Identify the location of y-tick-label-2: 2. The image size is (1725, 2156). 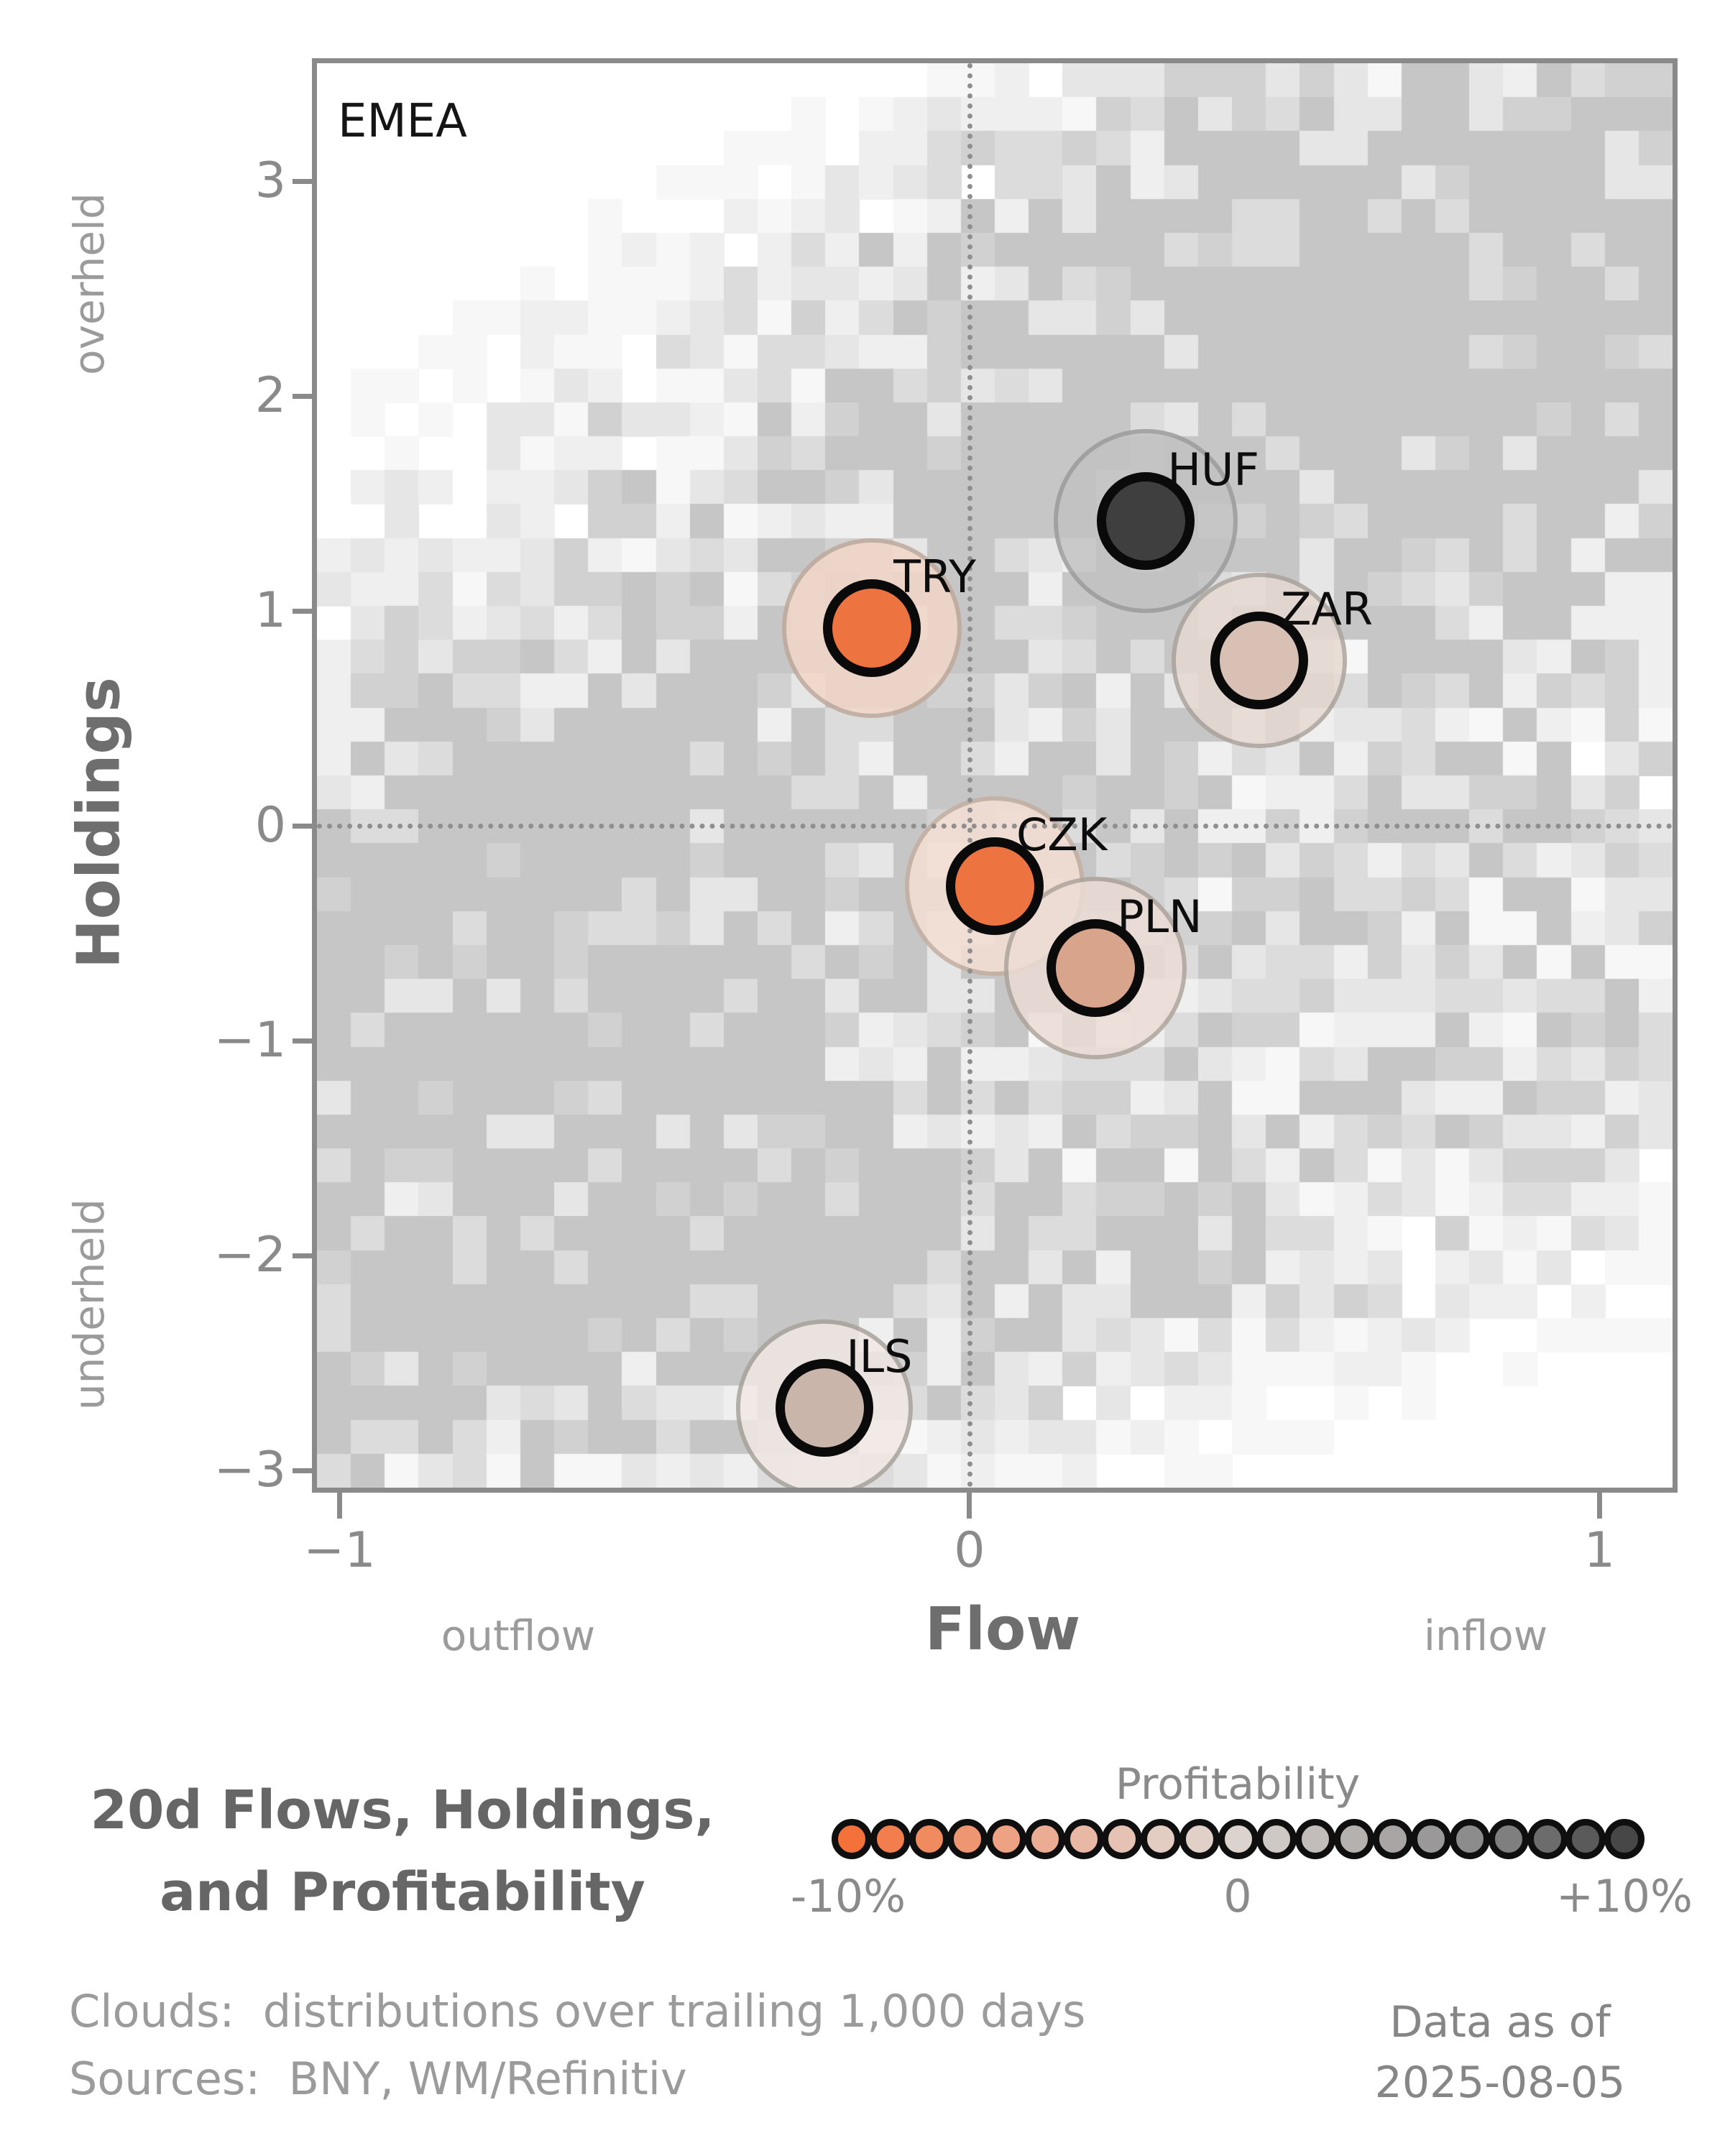
(270, 396).